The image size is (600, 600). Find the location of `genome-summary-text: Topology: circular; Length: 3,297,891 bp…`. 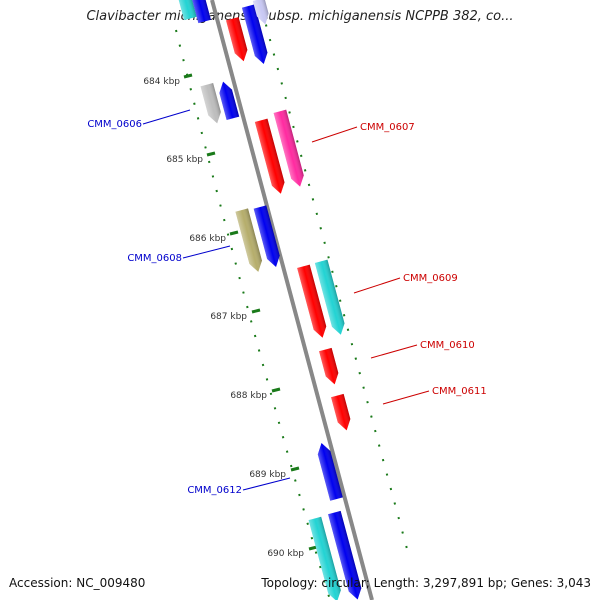

genome-summary-text: Topology: circular; Length: 3,297,891 bp… is located at coordinates (426, 583).